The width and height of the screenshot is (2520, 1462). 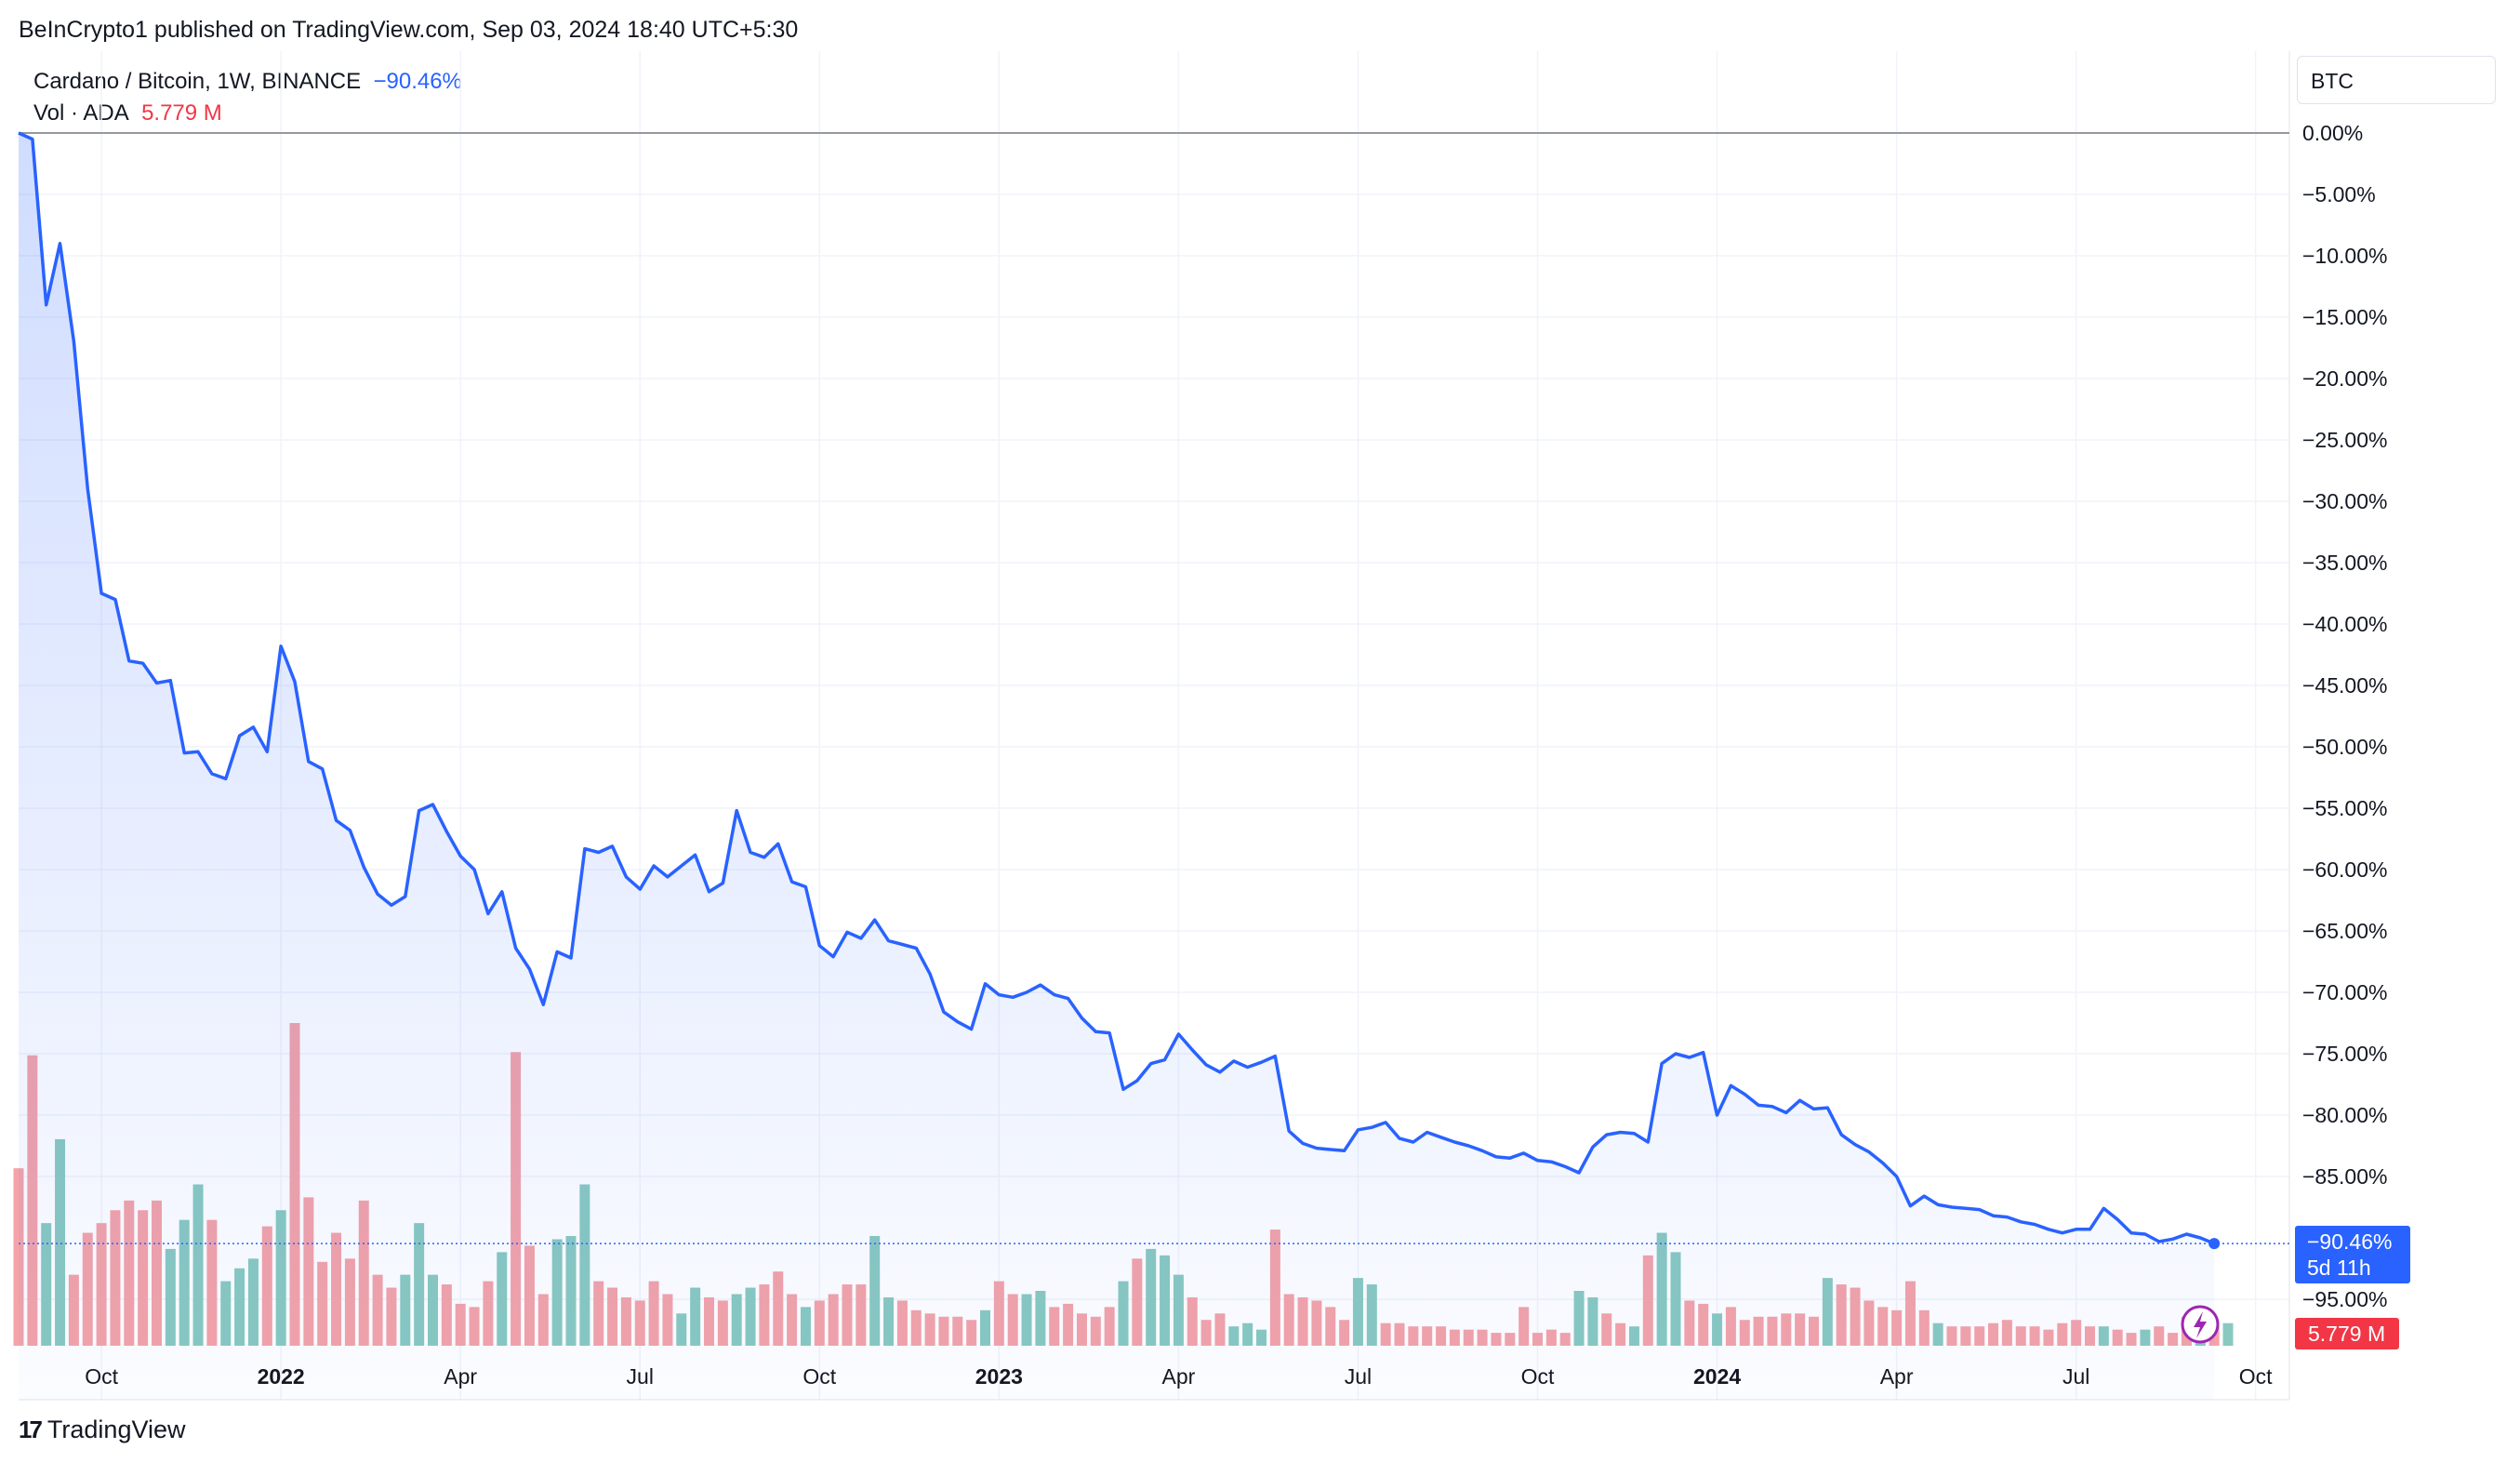 I want to click on price-axis-label: −70.00%, so click(x=2344, y=992).